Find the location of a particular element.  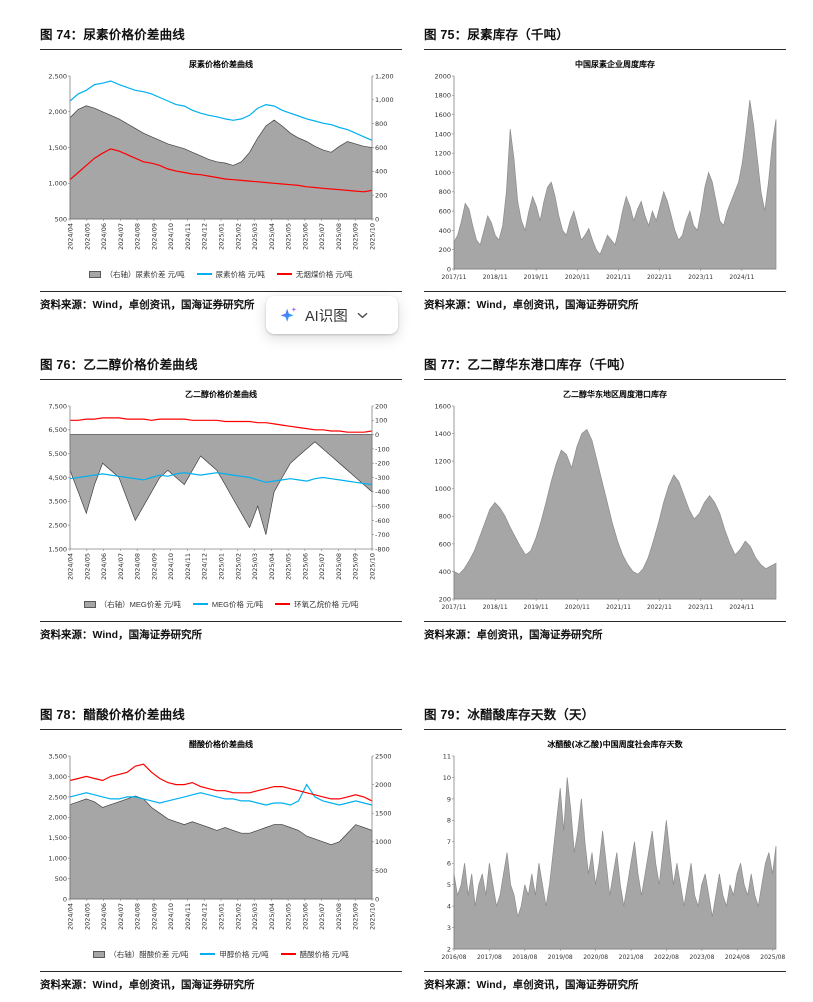

svg-text: 5,500 is located at coordinates (57, 454).